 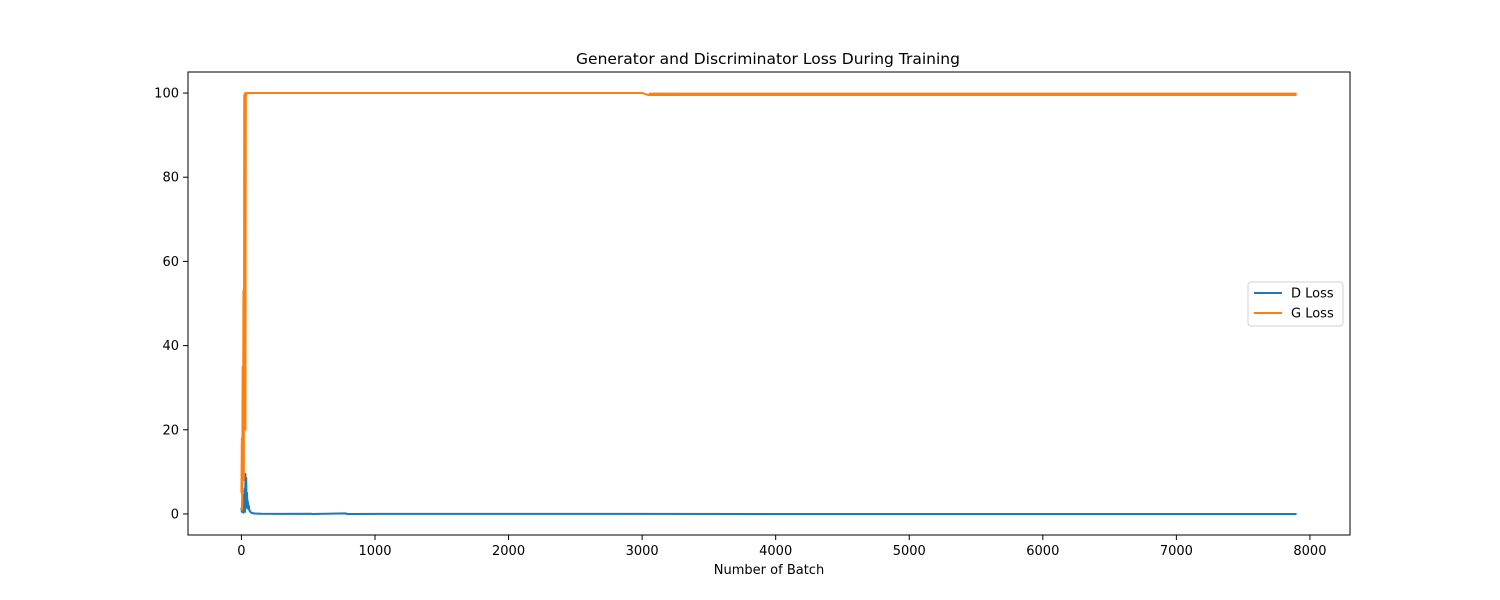 I want to click on legend-label-g-loss: G Loss, so click(x=1312, y=314).